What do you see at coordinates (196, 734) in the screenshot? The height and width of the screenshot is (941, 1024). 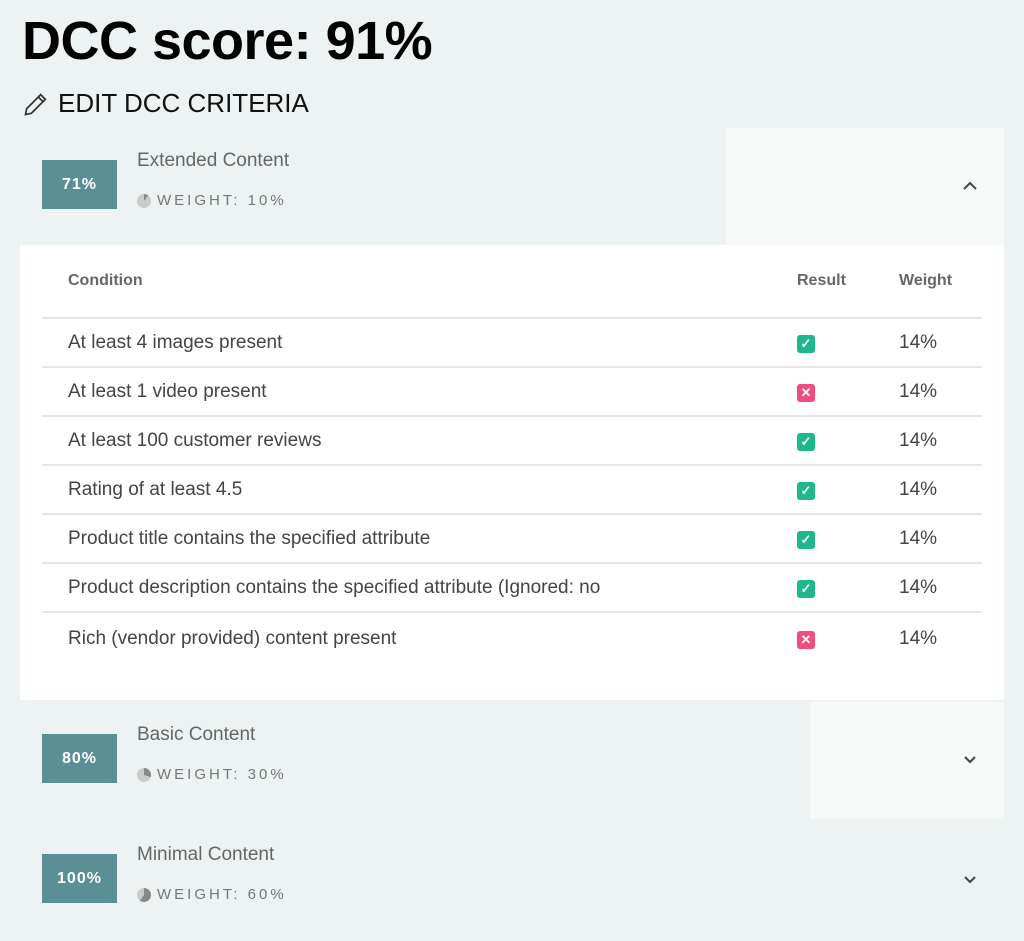 I see `section-title: Basic Content` at bounding box center [196, 734].